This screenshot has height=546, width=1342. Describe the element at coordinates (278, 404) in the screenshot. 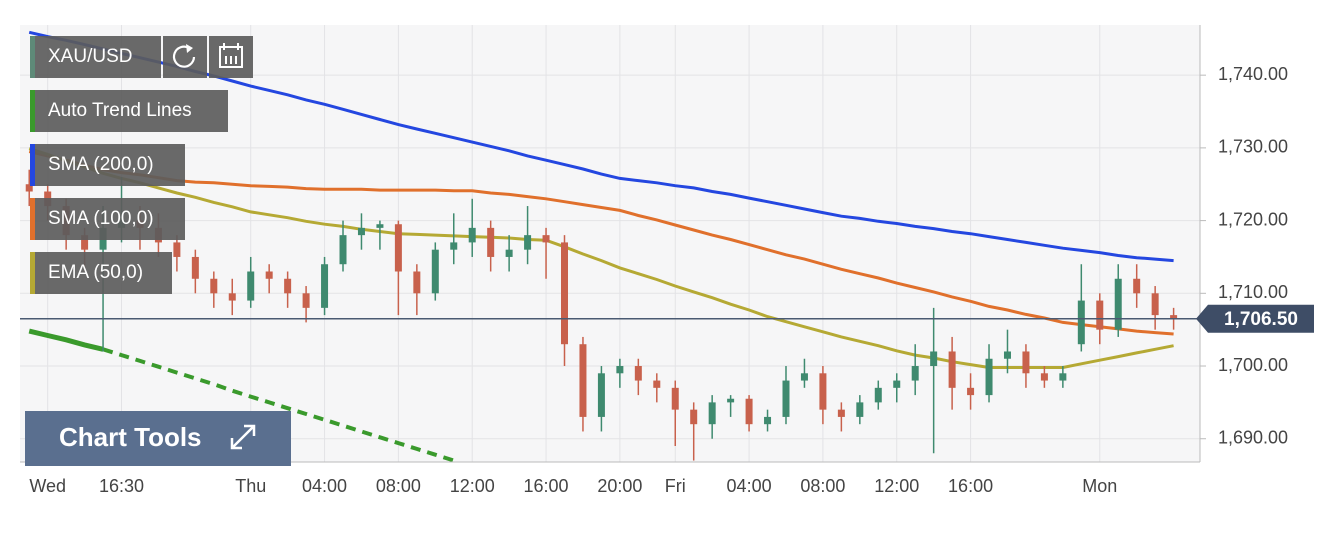

I see `trend-line-projection` at that location.